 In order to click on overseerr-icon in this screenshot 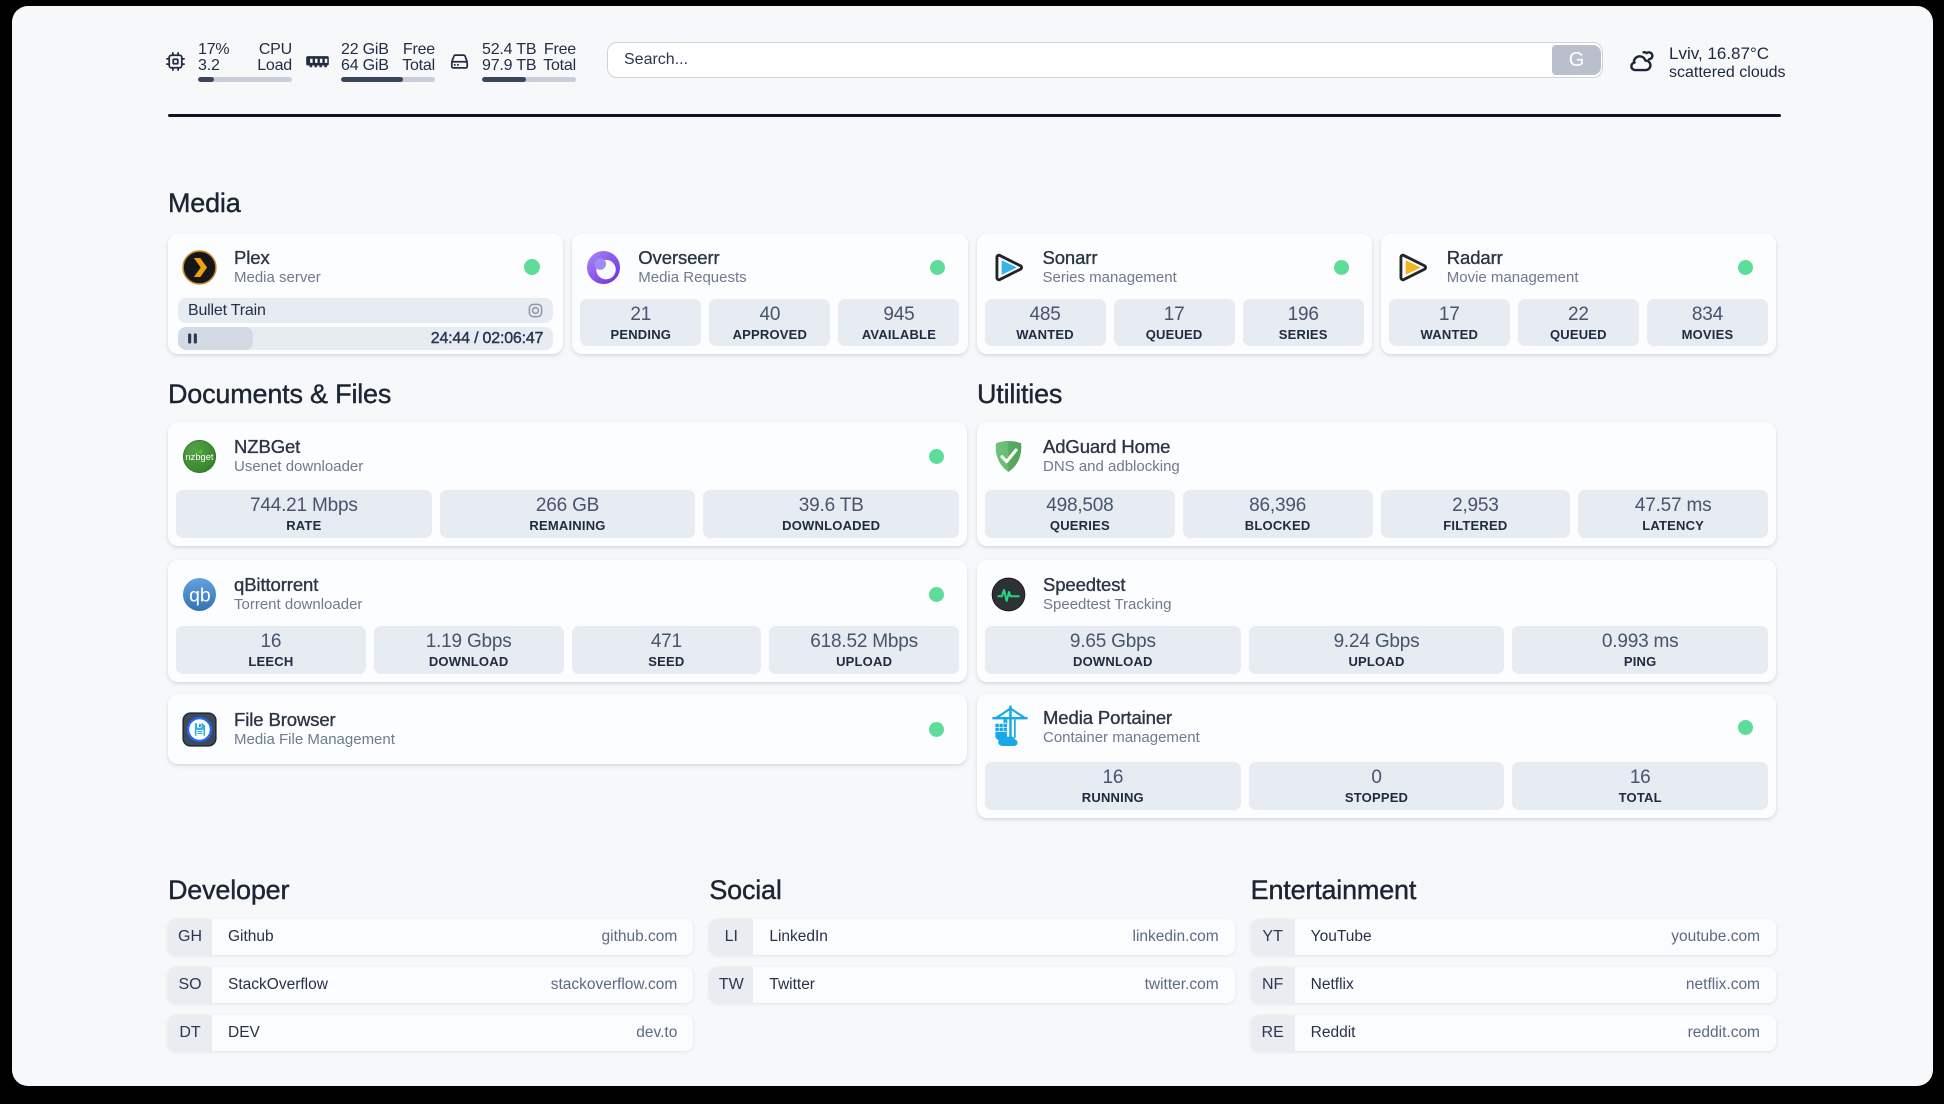, I will do `click(603, 267)`.